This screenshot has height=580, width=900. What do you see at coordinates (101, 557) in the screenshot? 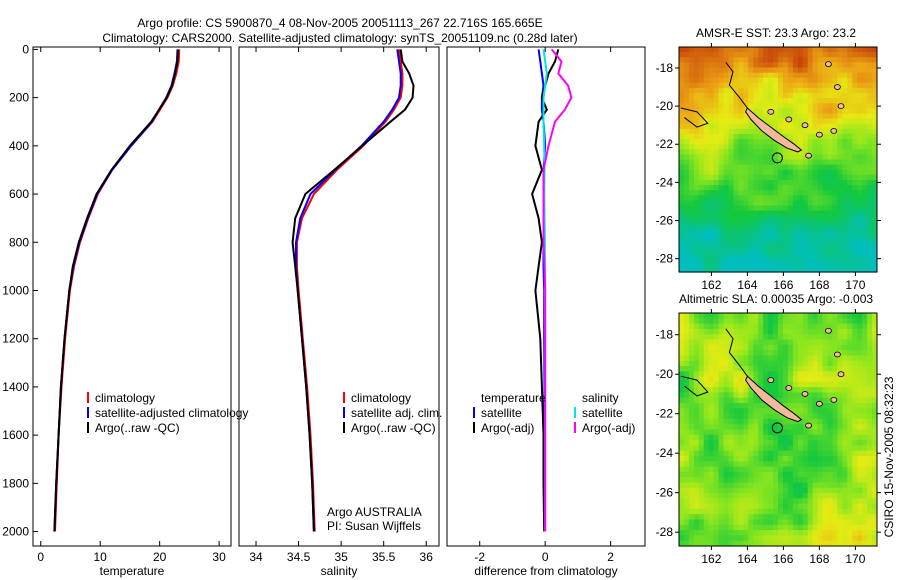
I see `x-tick-label: 10` at bounding box center [101, 557].